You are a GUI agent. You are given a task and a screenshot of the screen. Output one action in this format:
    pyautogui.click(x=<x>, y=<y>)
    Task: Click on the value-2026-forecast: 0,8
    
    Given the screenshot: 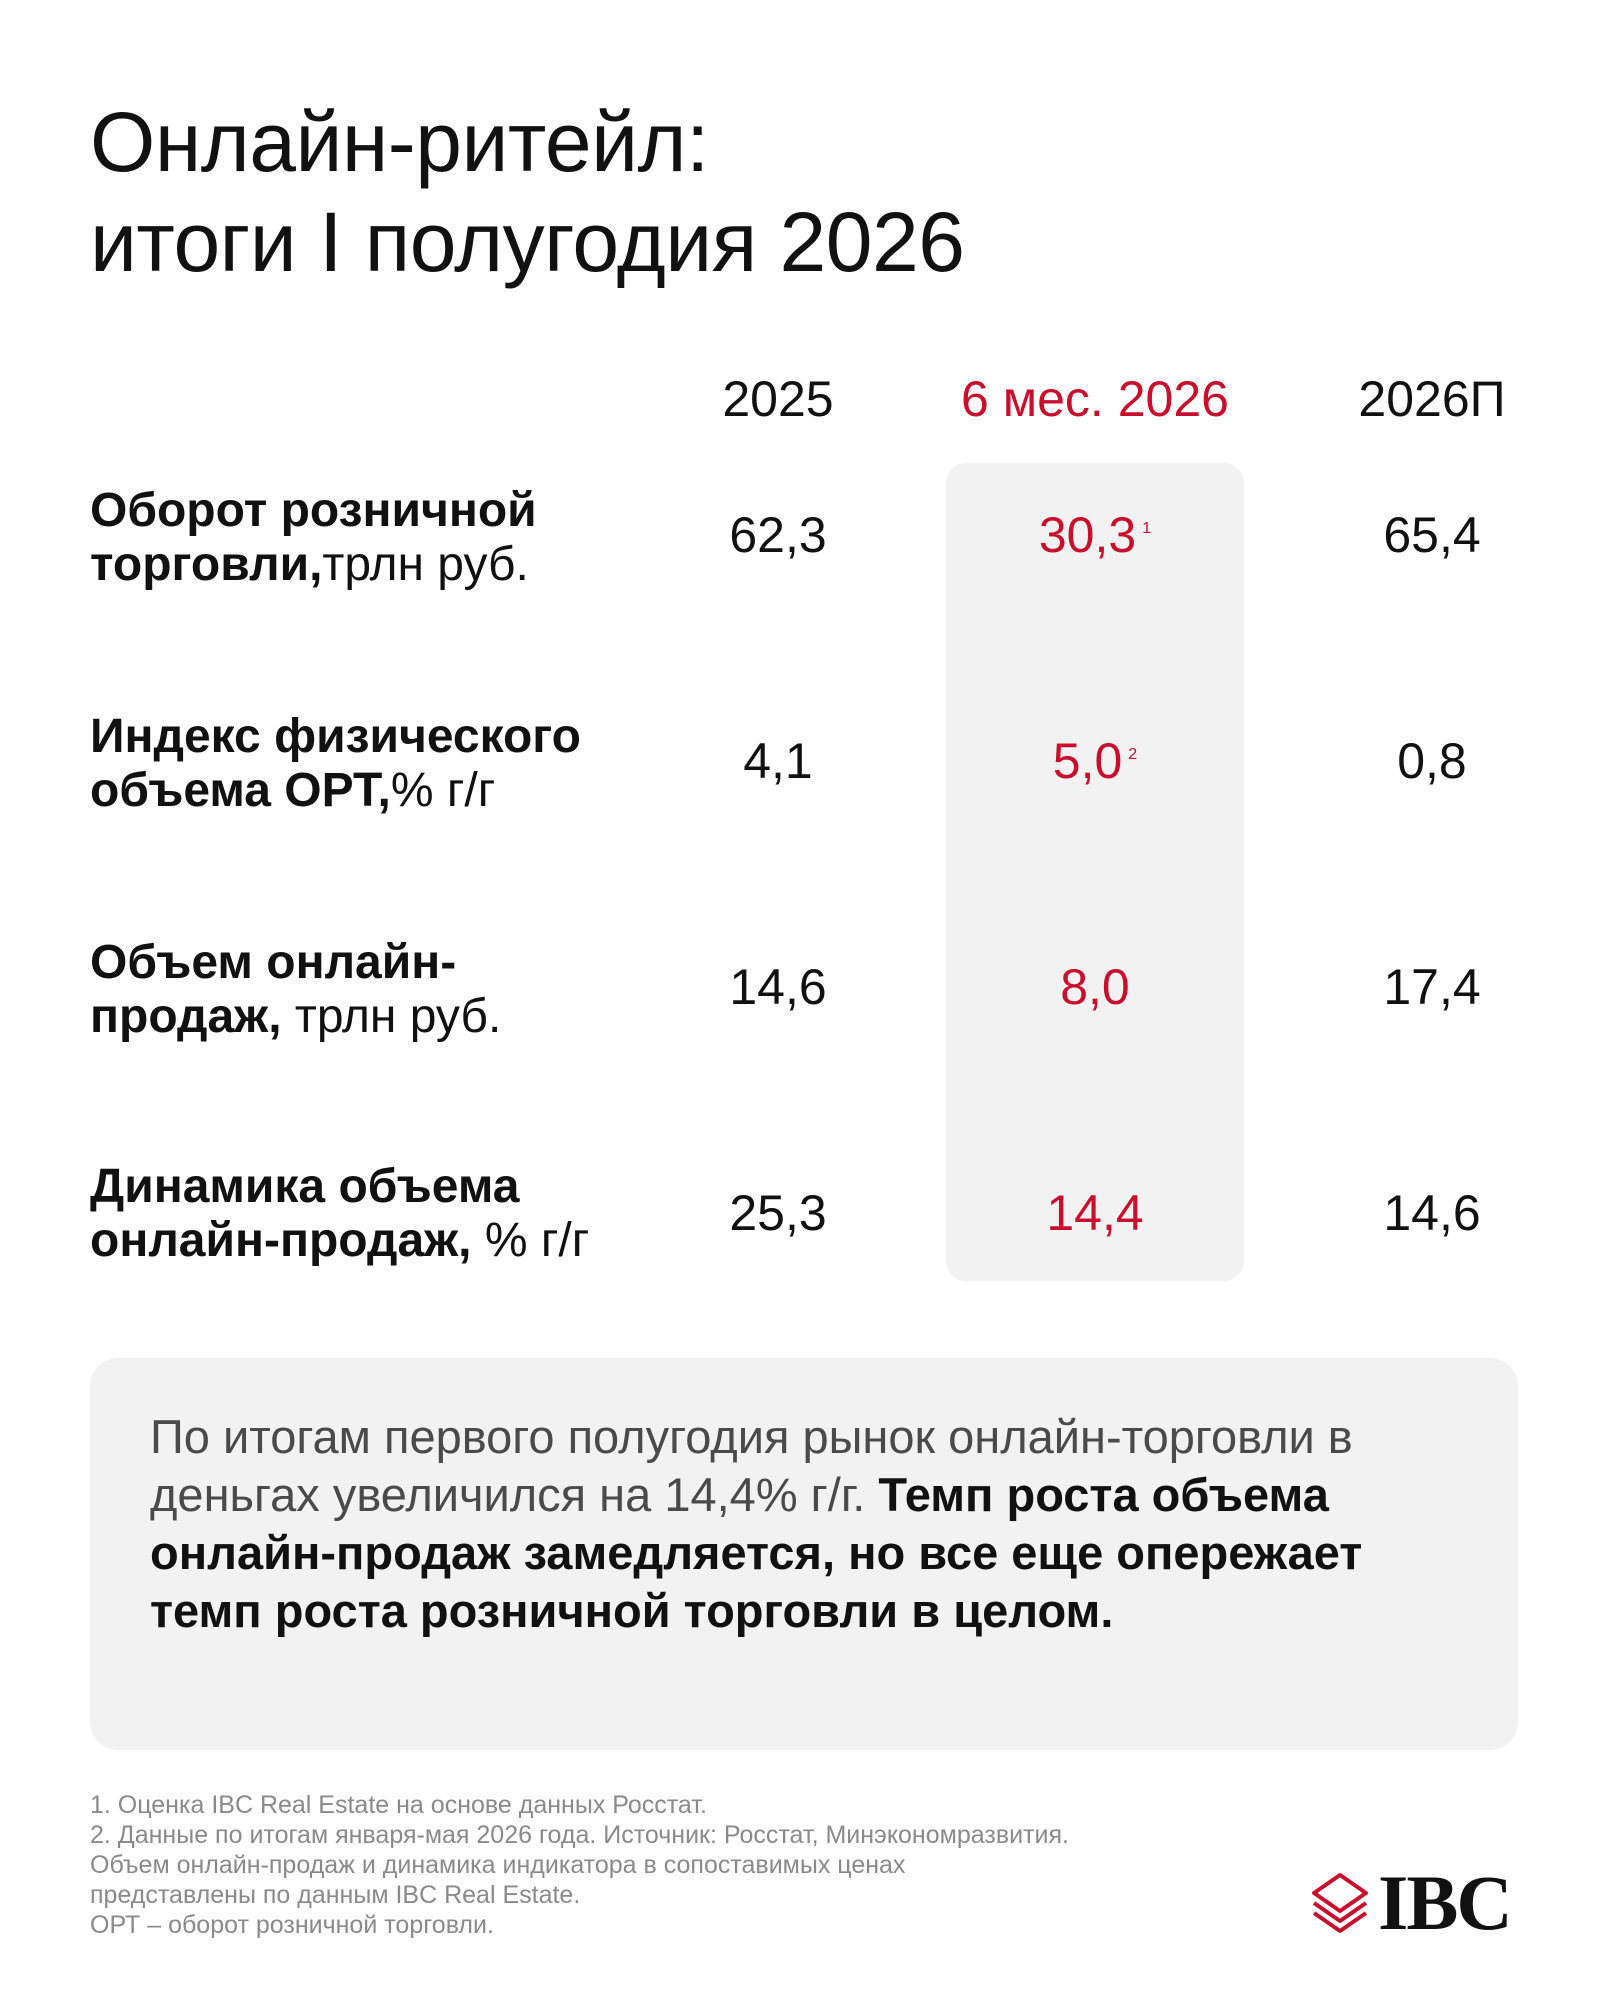 What is the action you would take?
    pyautogui.click(x=1432, y=761)
    